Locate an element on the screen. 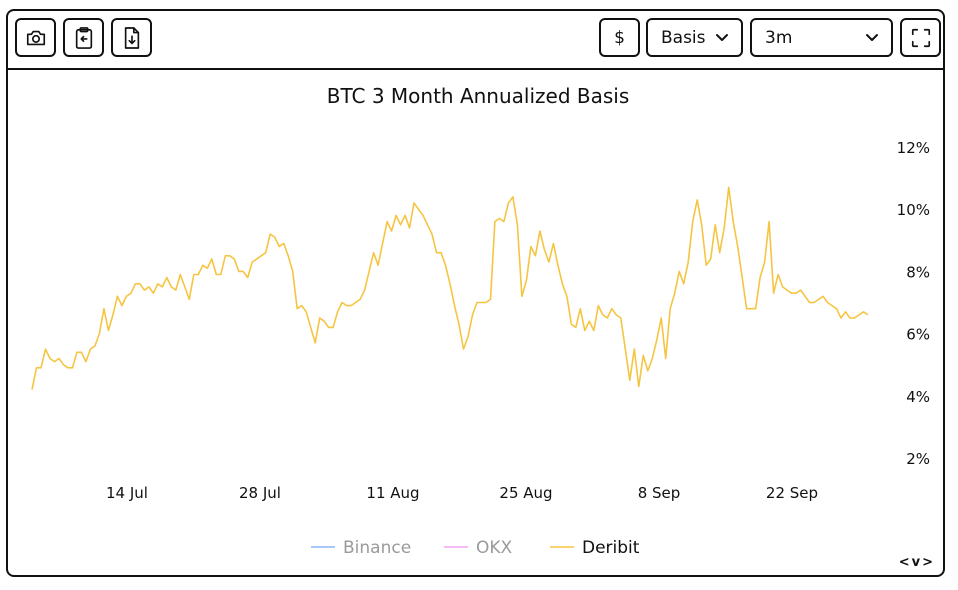 Image resolution: width=958 pixels, height=590 pixels. x-tick-label: 25 Aug is located at coordinates (525, 493).